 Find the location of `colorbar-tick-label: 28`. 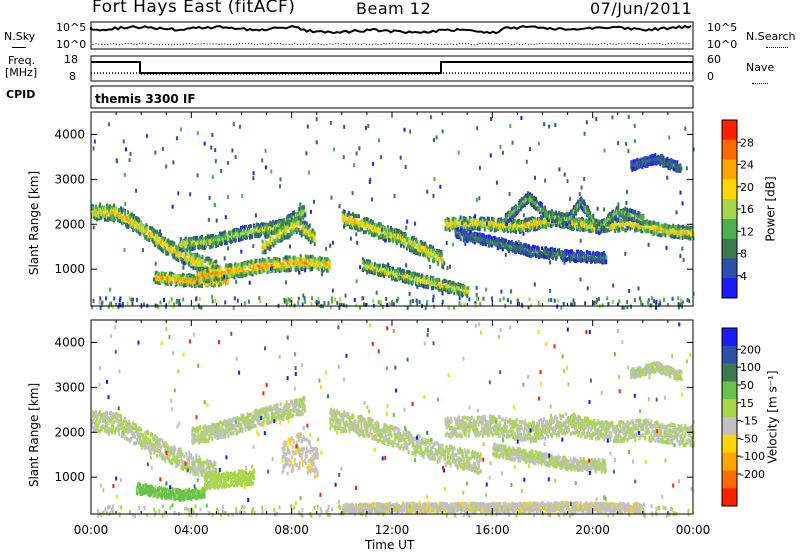

colorbar-tick-label: 28 is located at coordinates (747, 142).